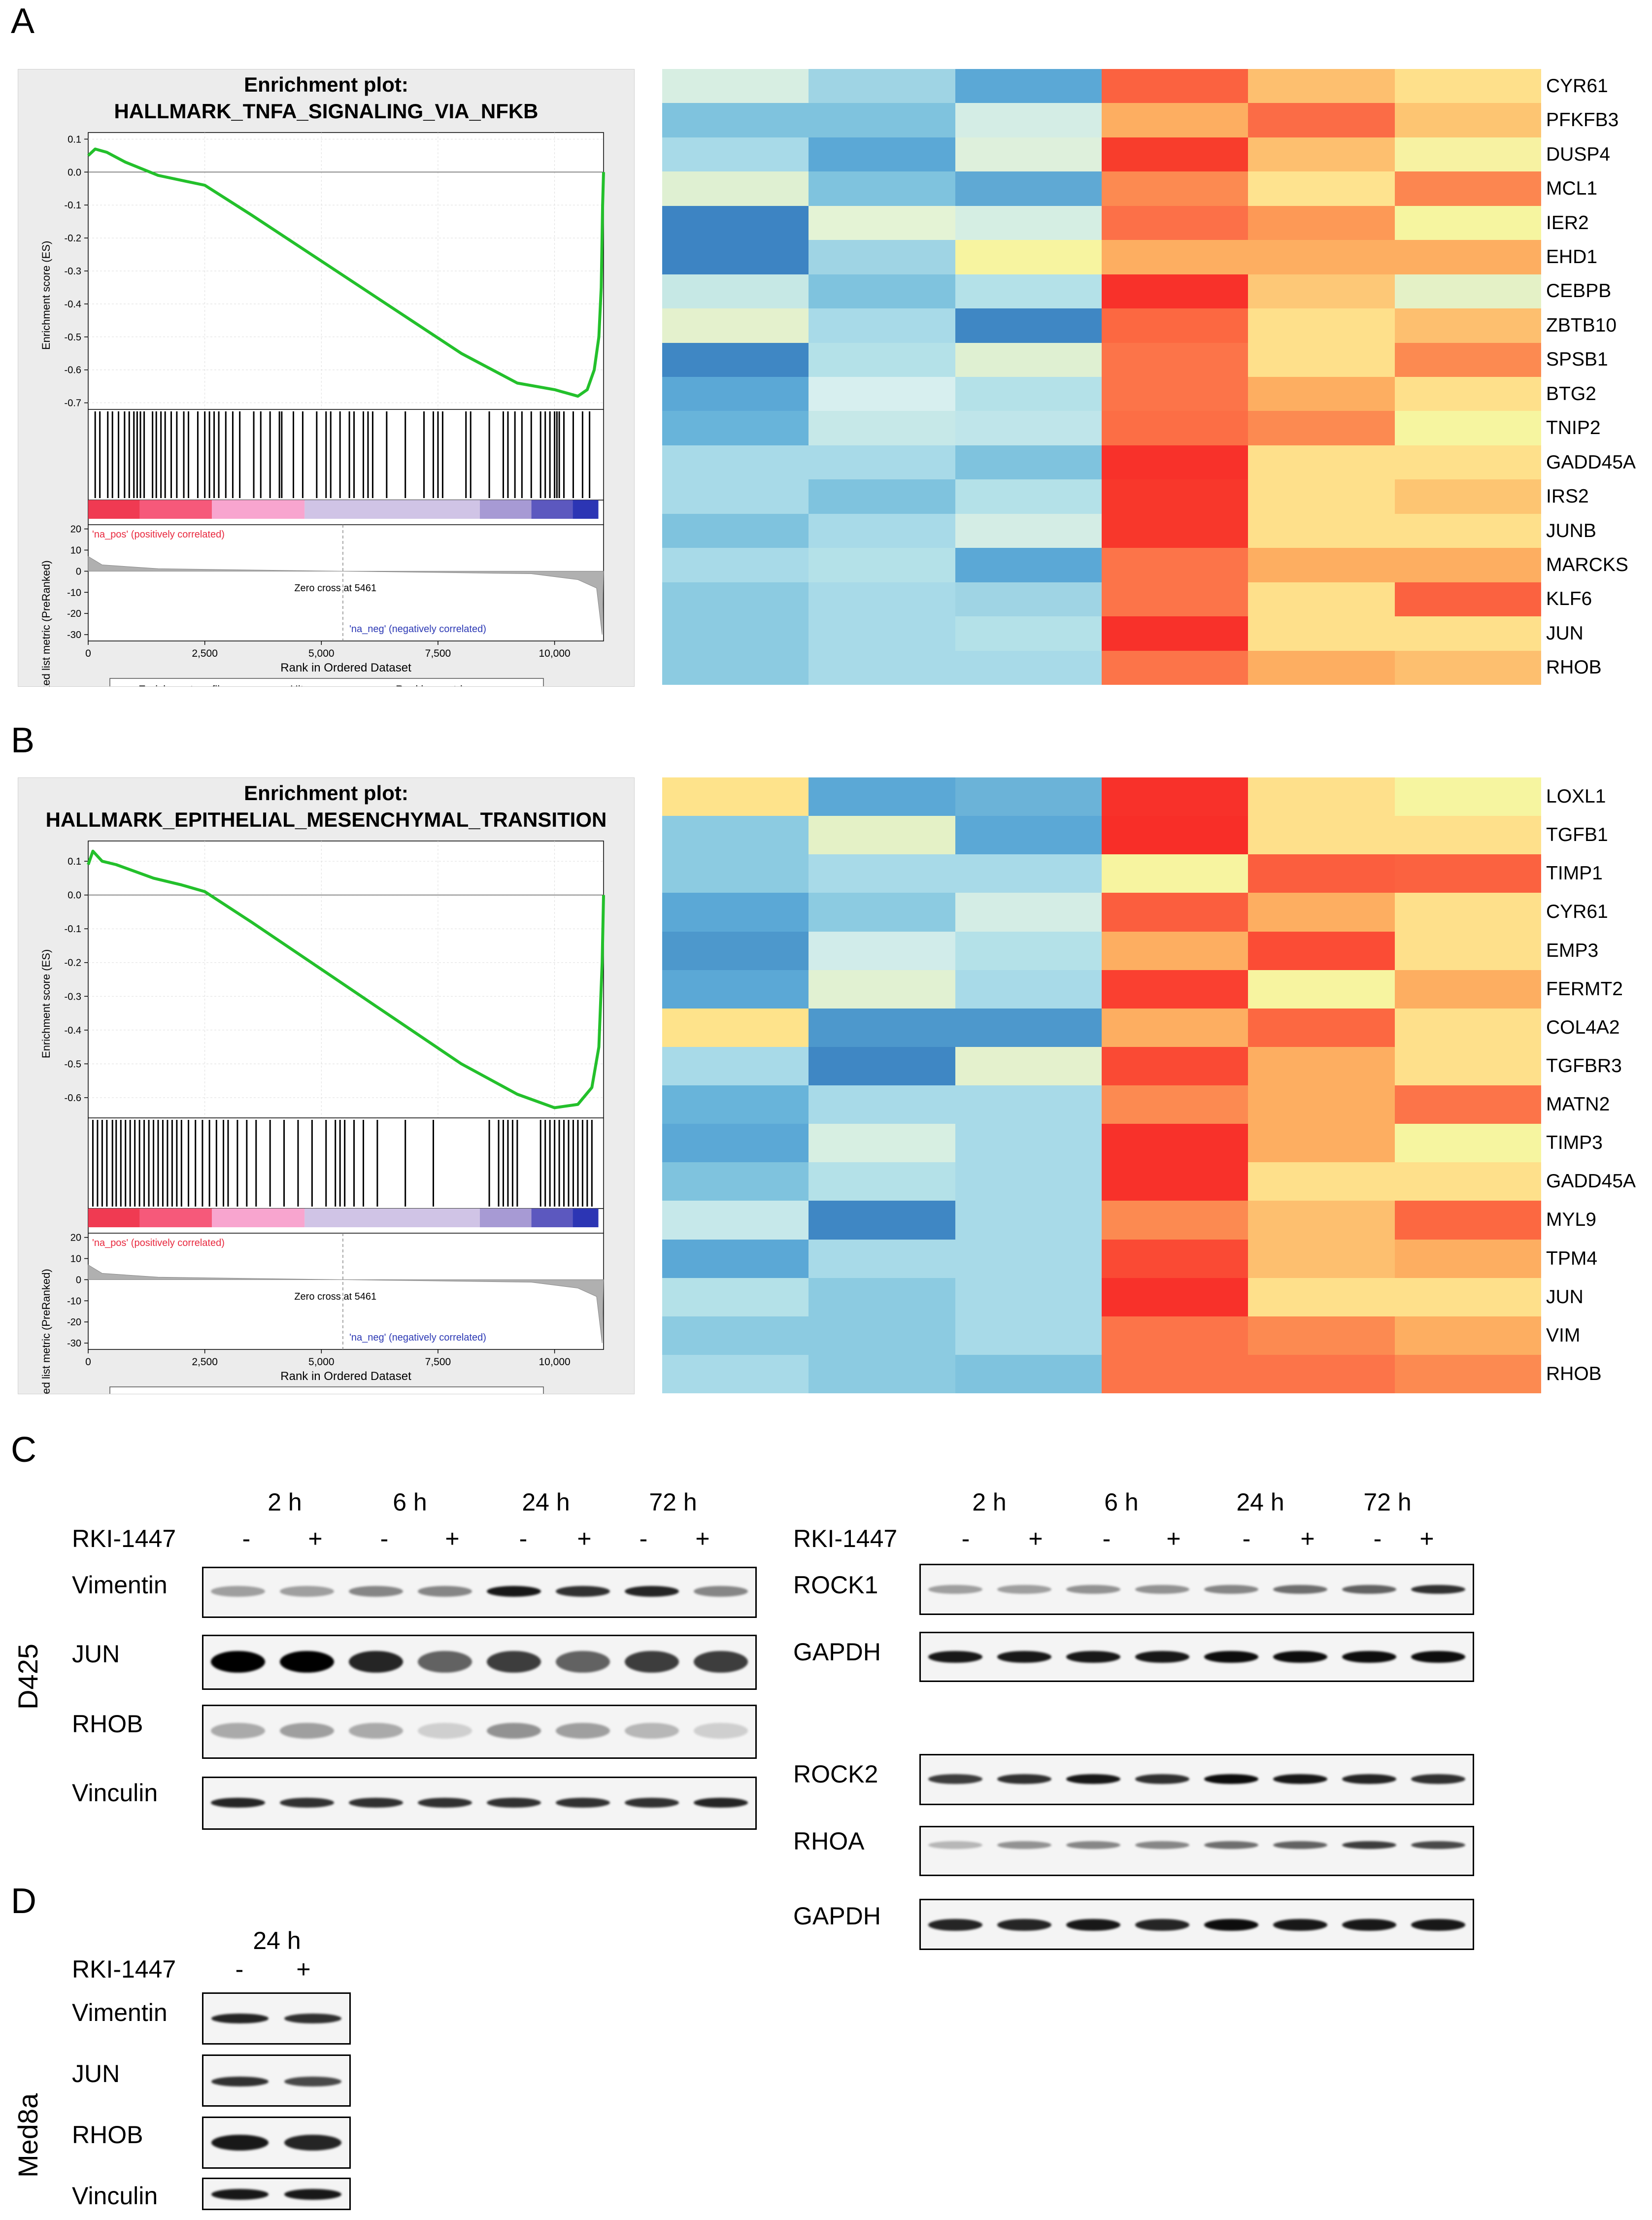 Image resolution: width=1652 pixels, height=2220 pixels. Describe the element at coordinates (1260, 1502) in the screenshot. I see `timepoint-label: 24 h` at that location.